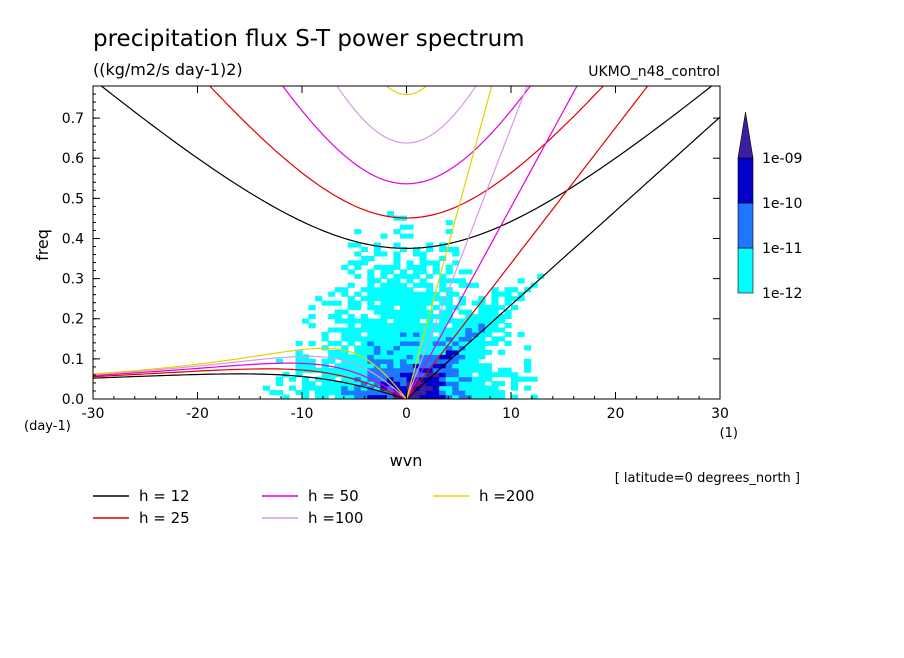 This screenshot has height=658, width=904. Describe the element at coordinates (406, 414) in the screenshot. I see `x-tick-label: 0` at that location.